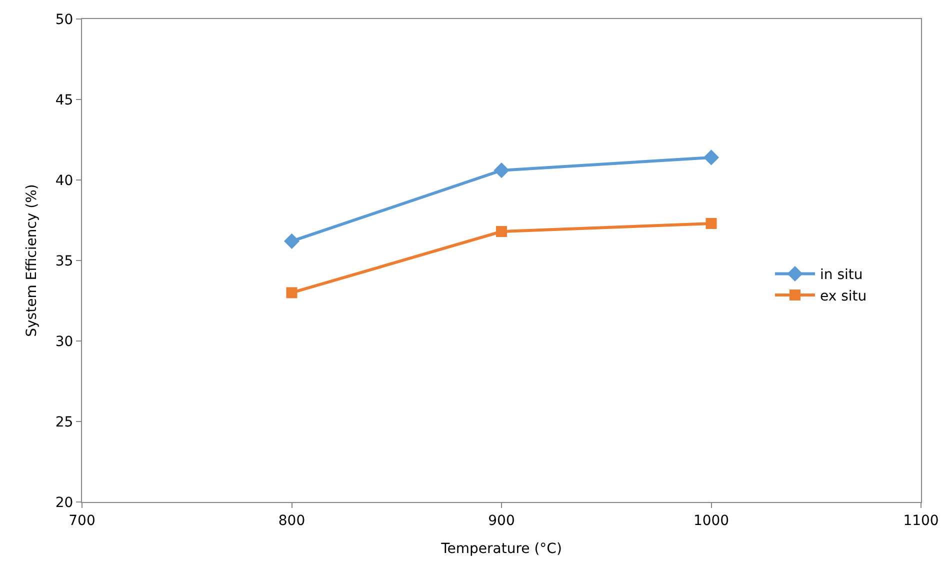 Image resolution: width=951 pixels, height=583 pixels. Describe the element at coordinates (64, 180) in the screenshot. I see `y-tick-label: 40` at that location.